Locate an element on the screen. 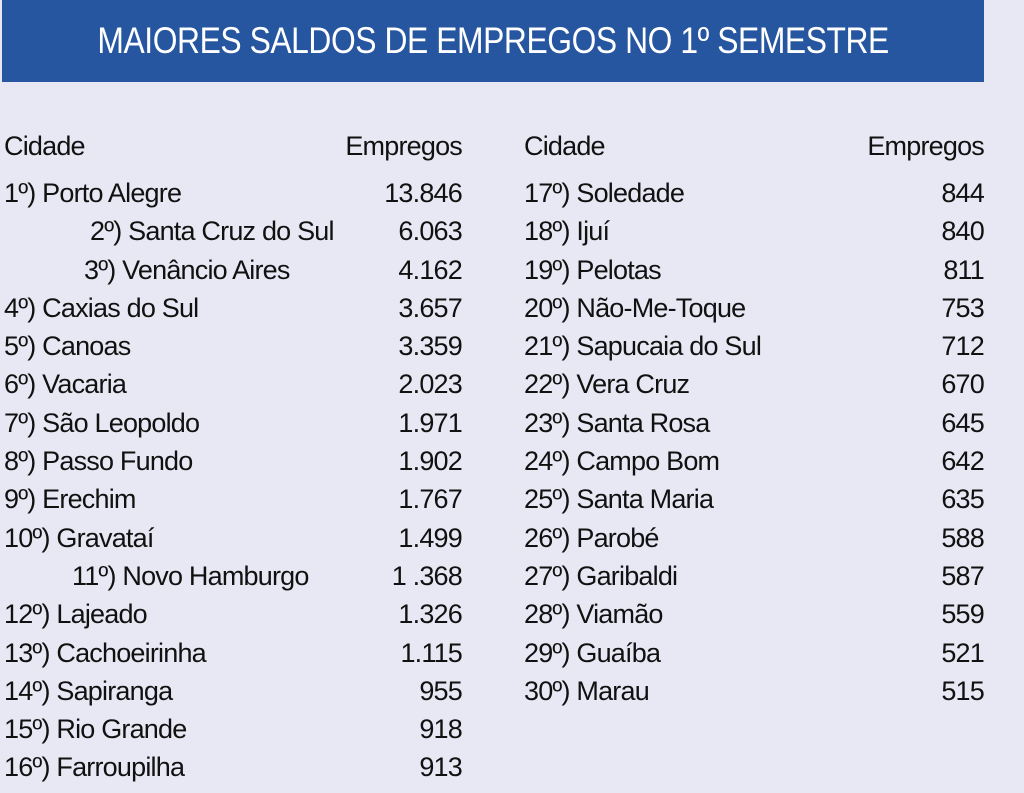 Image resolution: width=1024 pixels, height=793 pixels. table-row: 29º) Guaíba 521 is located at coordinates (754, 653).